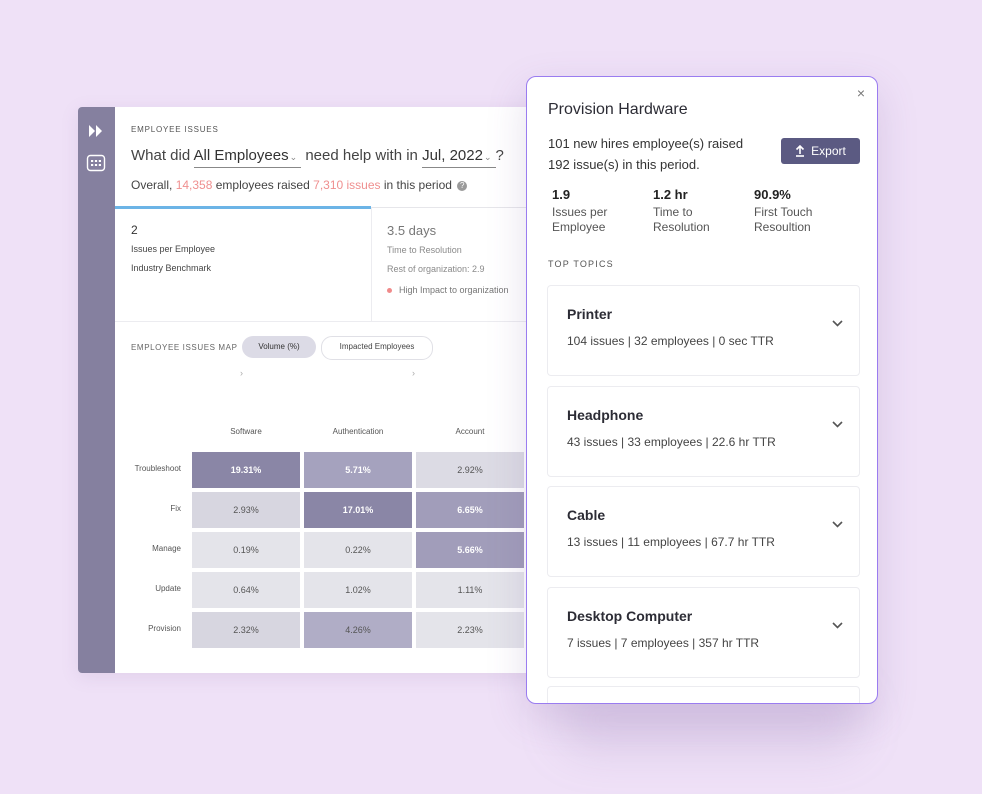 The width and height of the screenshot is (982, 794). Describe the element at coordinates (157, 468) in the screenshot. I see `heatmap-row-header: Troubleshoot` at that location.